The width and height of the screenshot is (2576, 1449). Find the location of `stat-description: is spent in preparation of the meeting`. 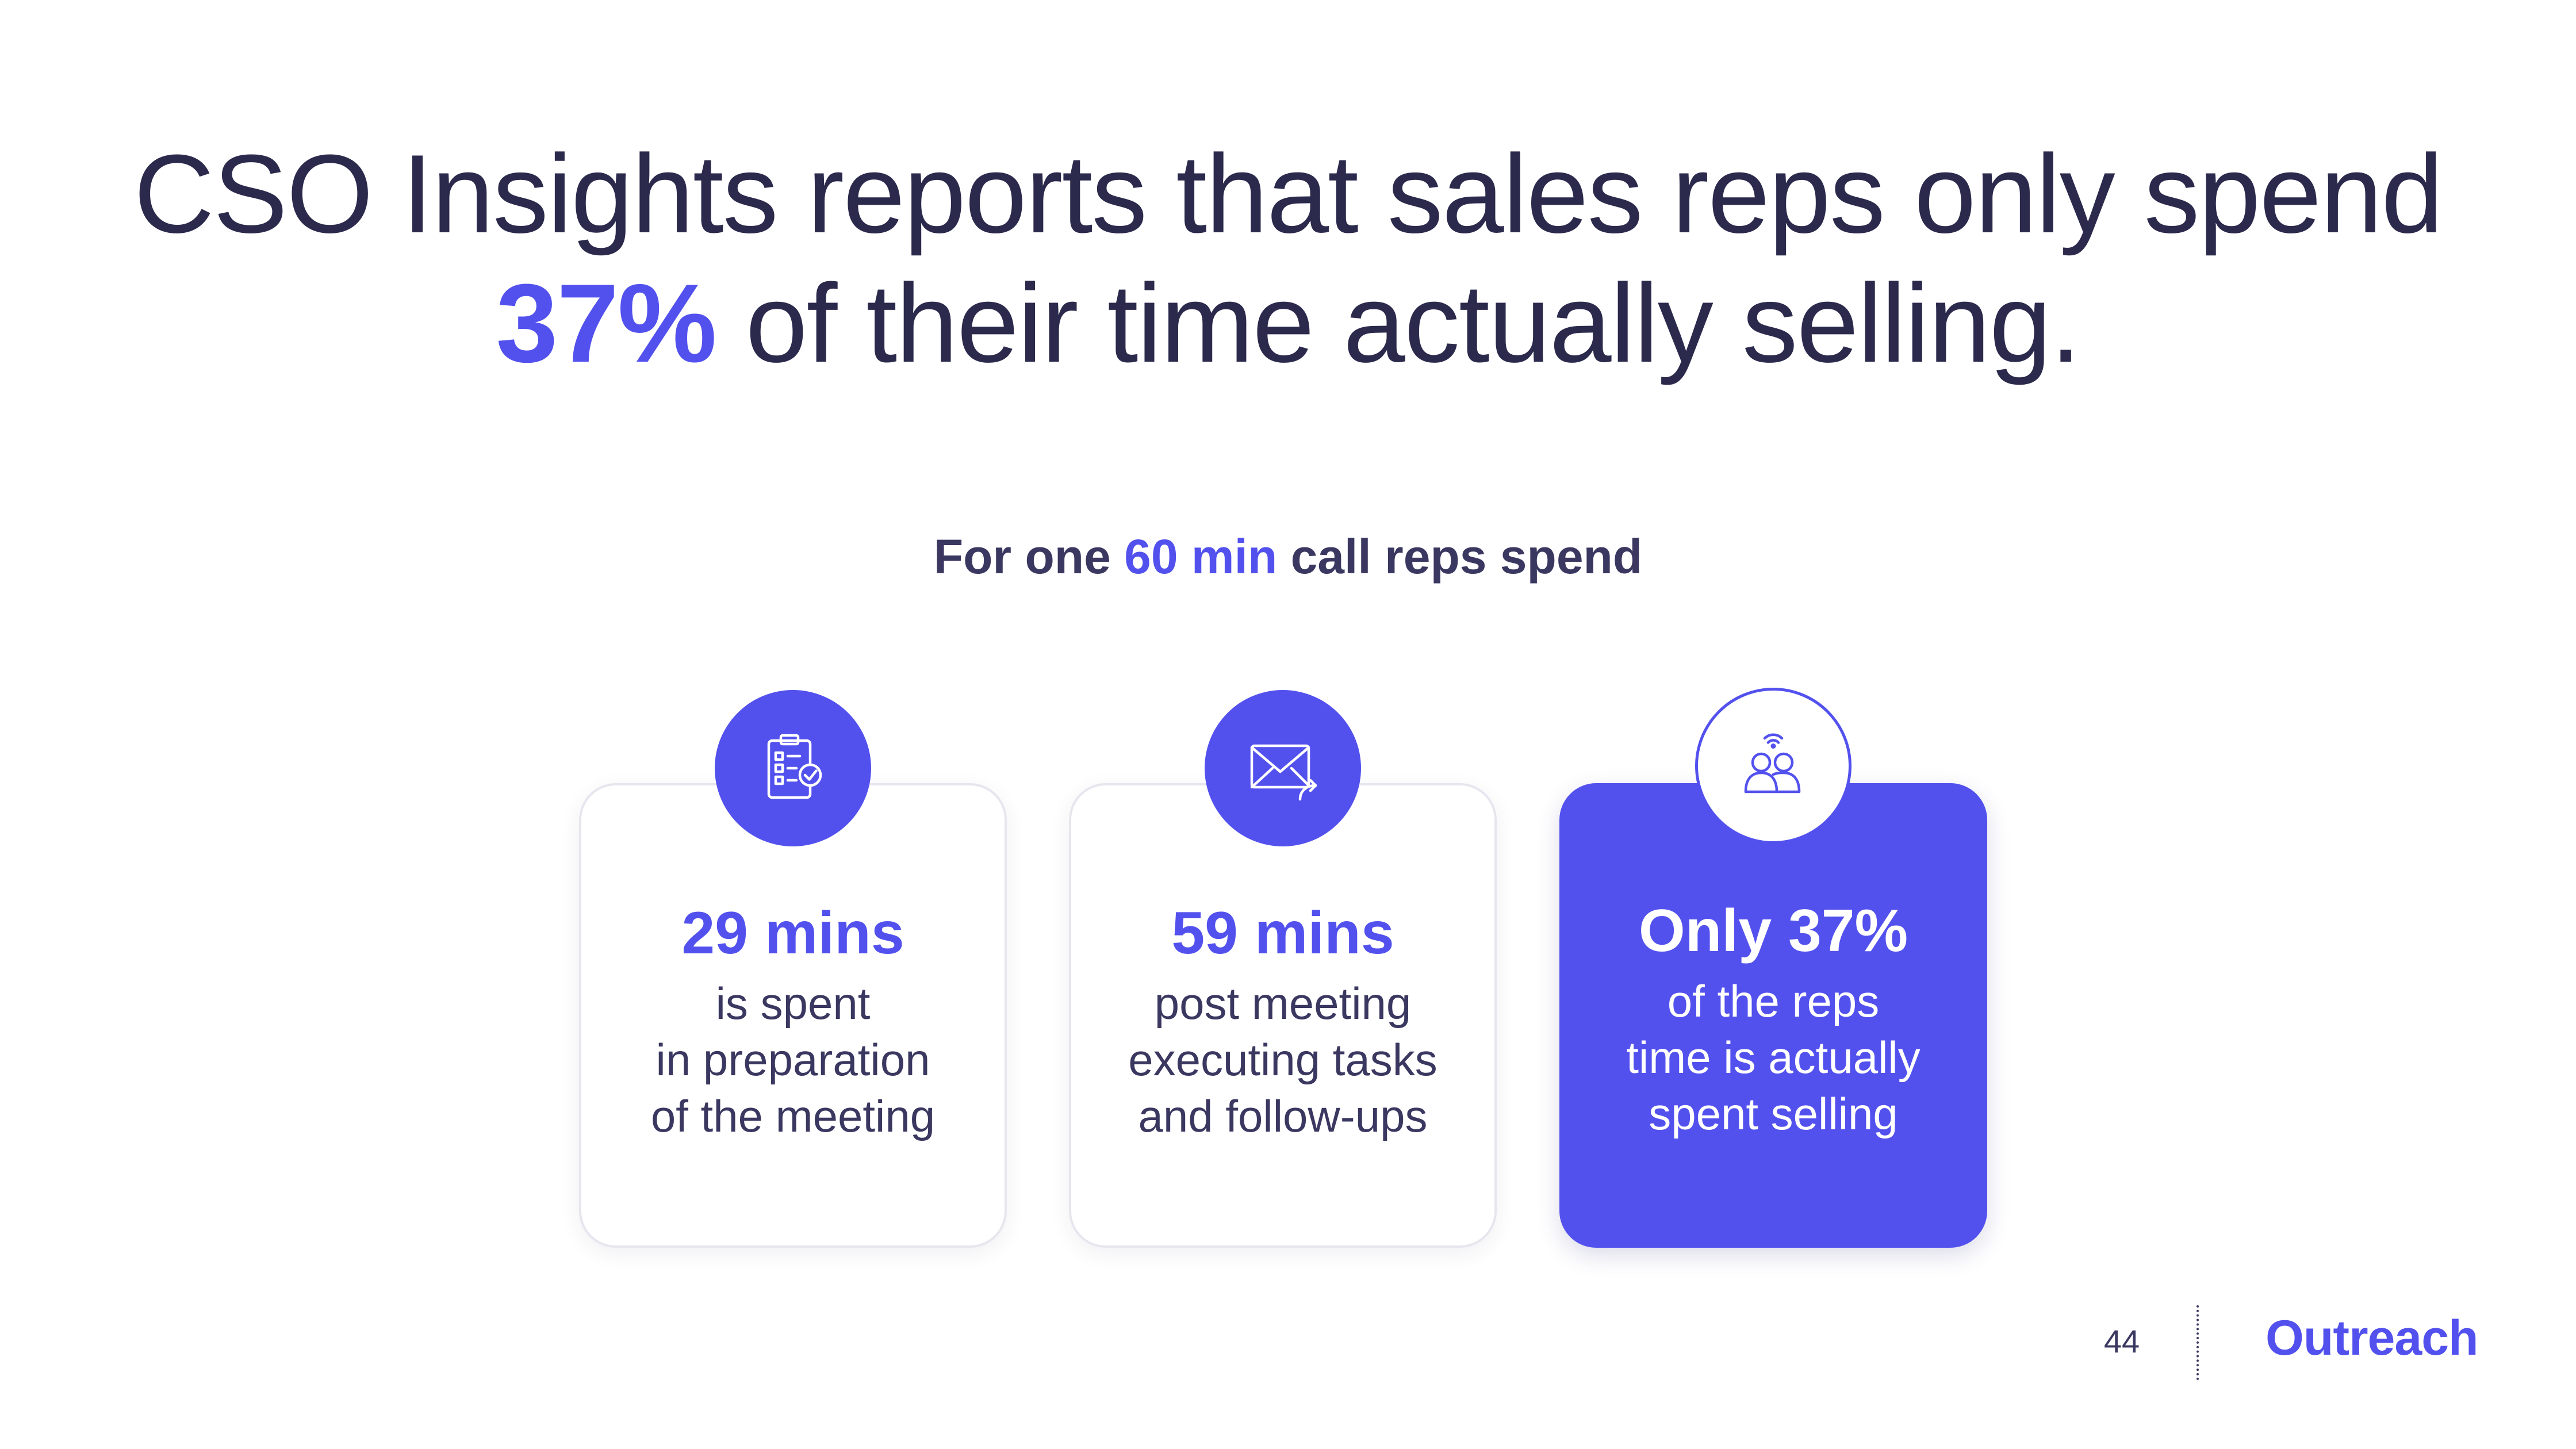

stat-description: is spent in preparation of the meeting is located at coordinates (793, 1059).